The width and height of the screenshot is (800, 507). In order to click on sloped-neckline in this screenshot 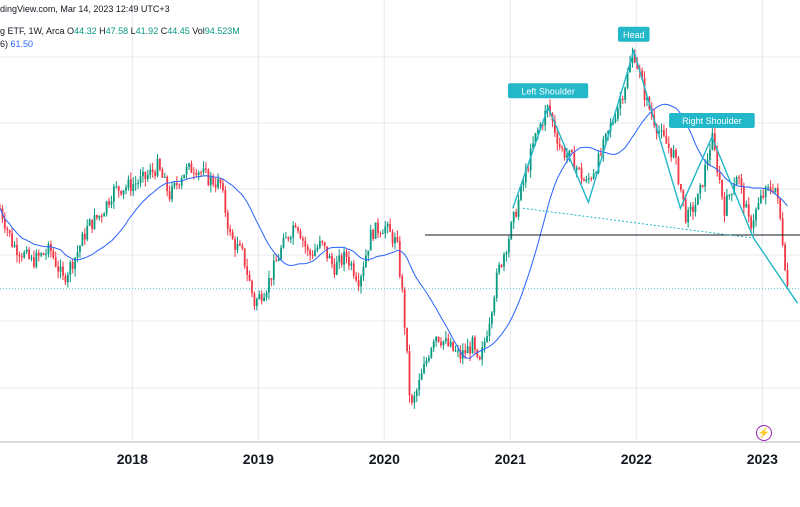, I will do `click(637, 223)`.